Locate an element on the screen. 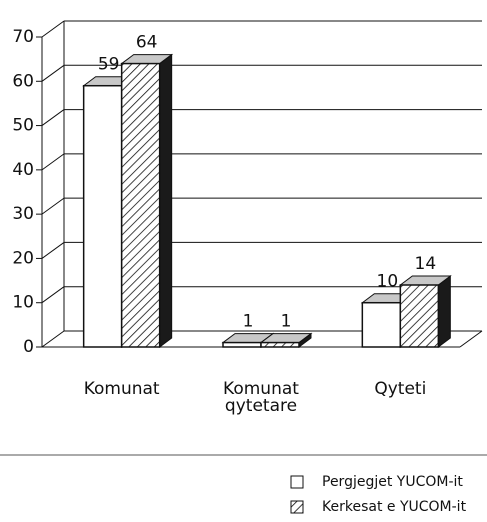  data-label: 64 is located at coordinates (147, 43).